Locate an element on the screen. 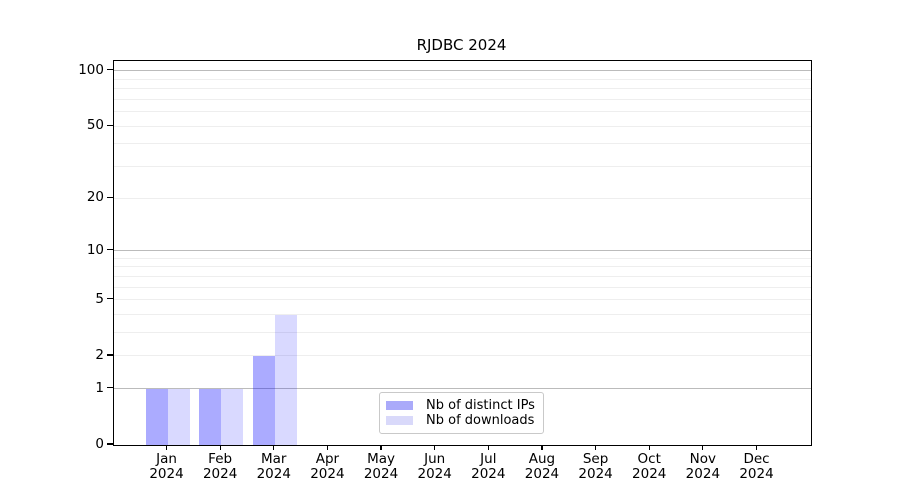 The height and width of the screenshot is (500, 900). bar-distinct-ips-mar is located at coordinates (263, 400).